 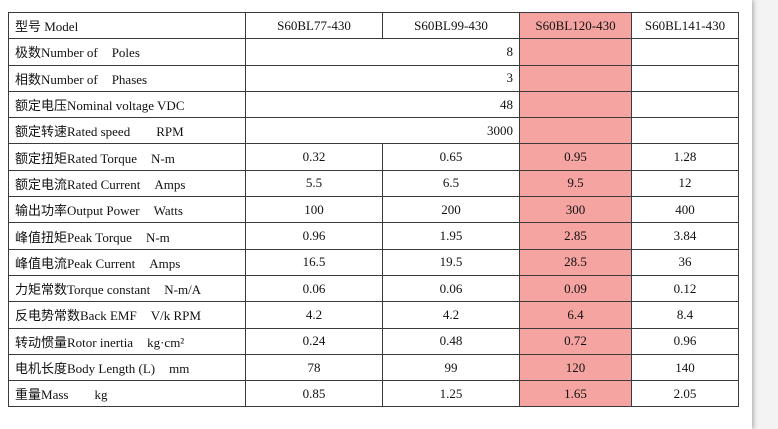 I want to click on row-label: 输出功率Output Power Watts, so click(x=127, y=210).